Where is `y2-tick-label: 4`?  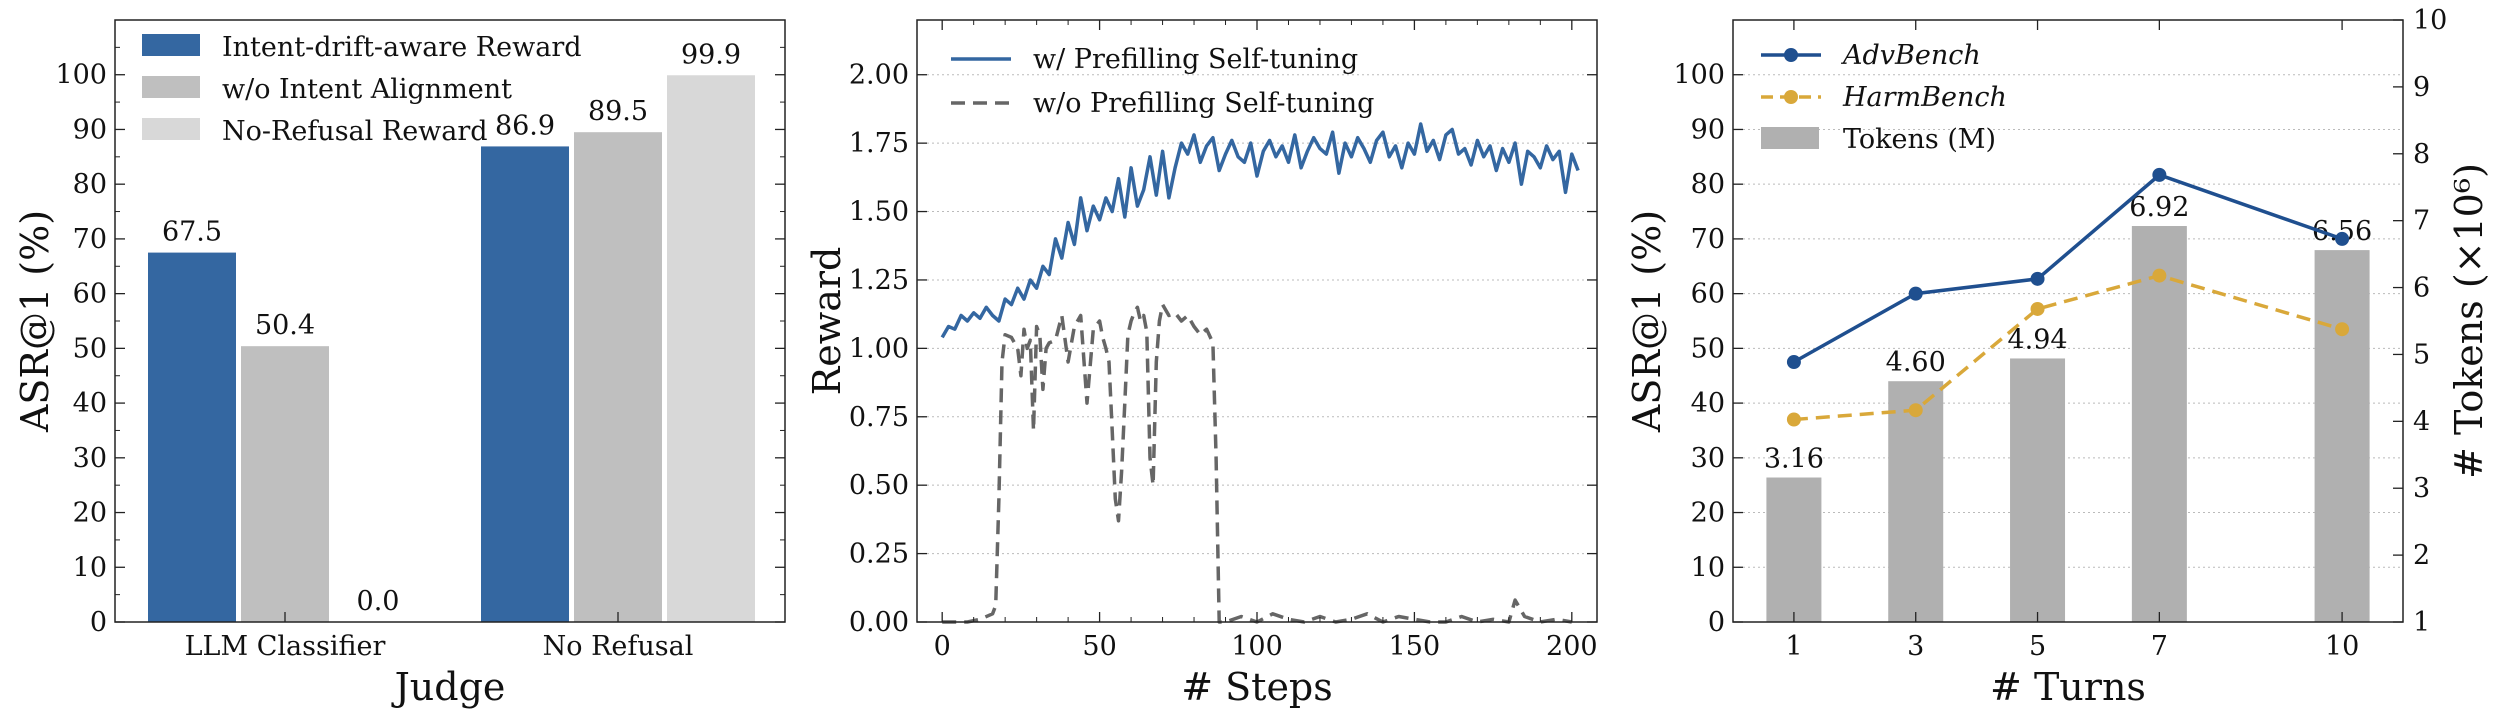
y2-tick-label: 4 is located at coordinates (2421, 421).